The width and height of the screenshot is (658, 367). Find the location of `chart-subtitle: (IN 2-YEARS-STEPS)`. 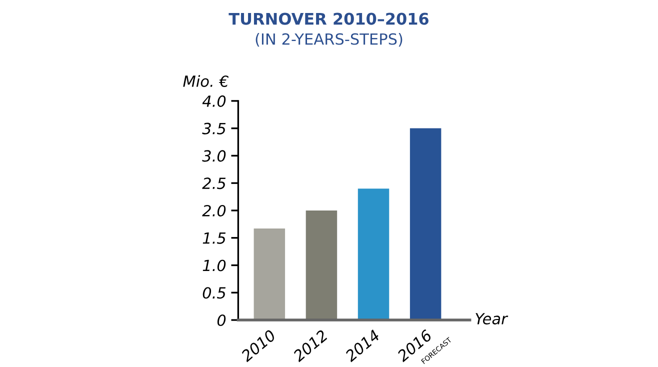

chart-subtitle: (IN 2-YEARS-STEPS) is located at coordinates (329, 39).